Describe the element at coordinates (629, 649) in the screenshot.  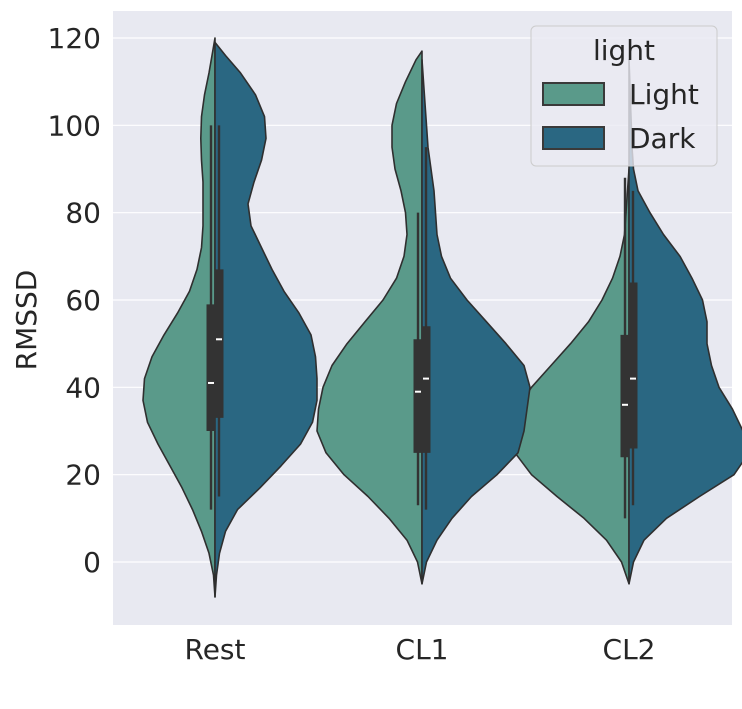
I see `x-tick-label: CL2` at that location.